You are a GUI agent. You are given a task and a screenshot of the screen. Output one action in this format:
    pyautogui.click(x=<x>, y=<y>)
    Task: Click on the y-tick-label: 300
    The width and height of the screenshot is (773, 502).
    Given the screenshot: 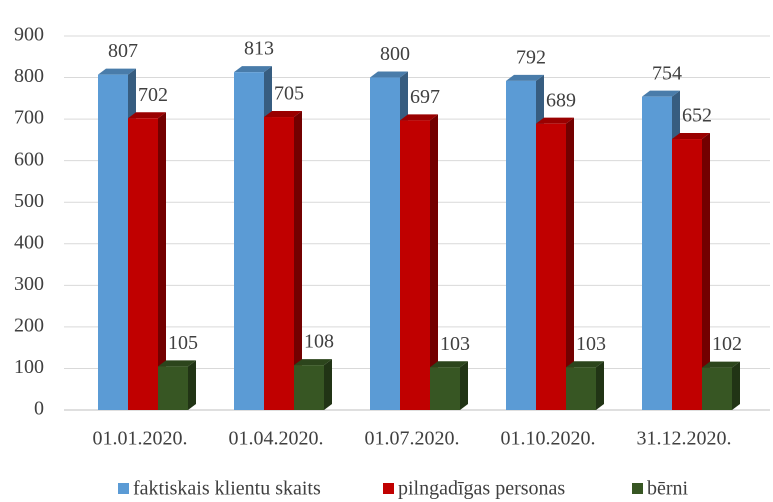 What is the action you would take?
    pyautogui.click(x=29, y=284)
    